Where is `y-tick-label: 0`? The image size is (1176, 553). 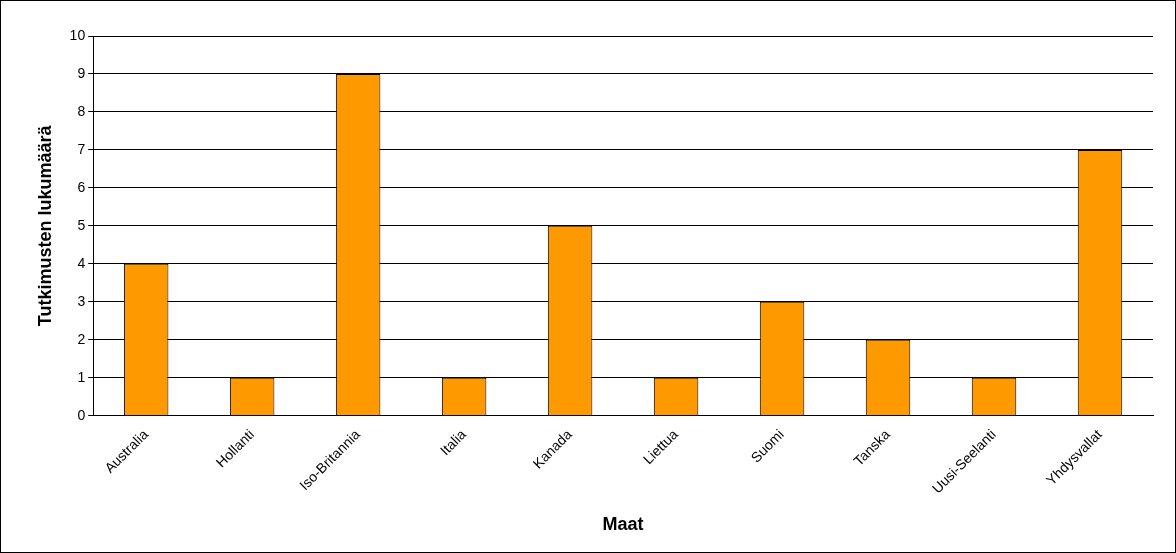 y-tick-label: 0 is located at coordinates (81, 414).